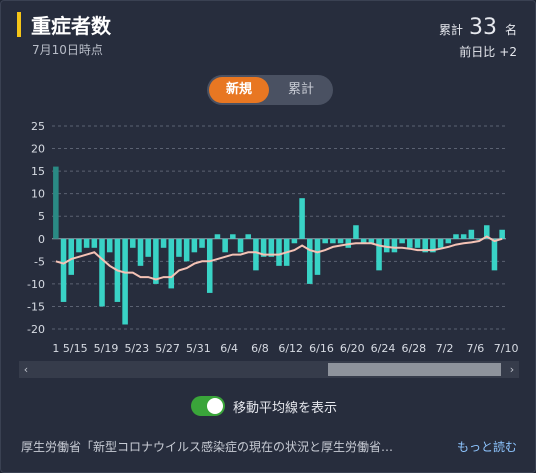 This screenshot has width=536, height=473. Describe the element at coordinates (36, 284) in the screenshot. I see `y-tick-label: -10` at that location.